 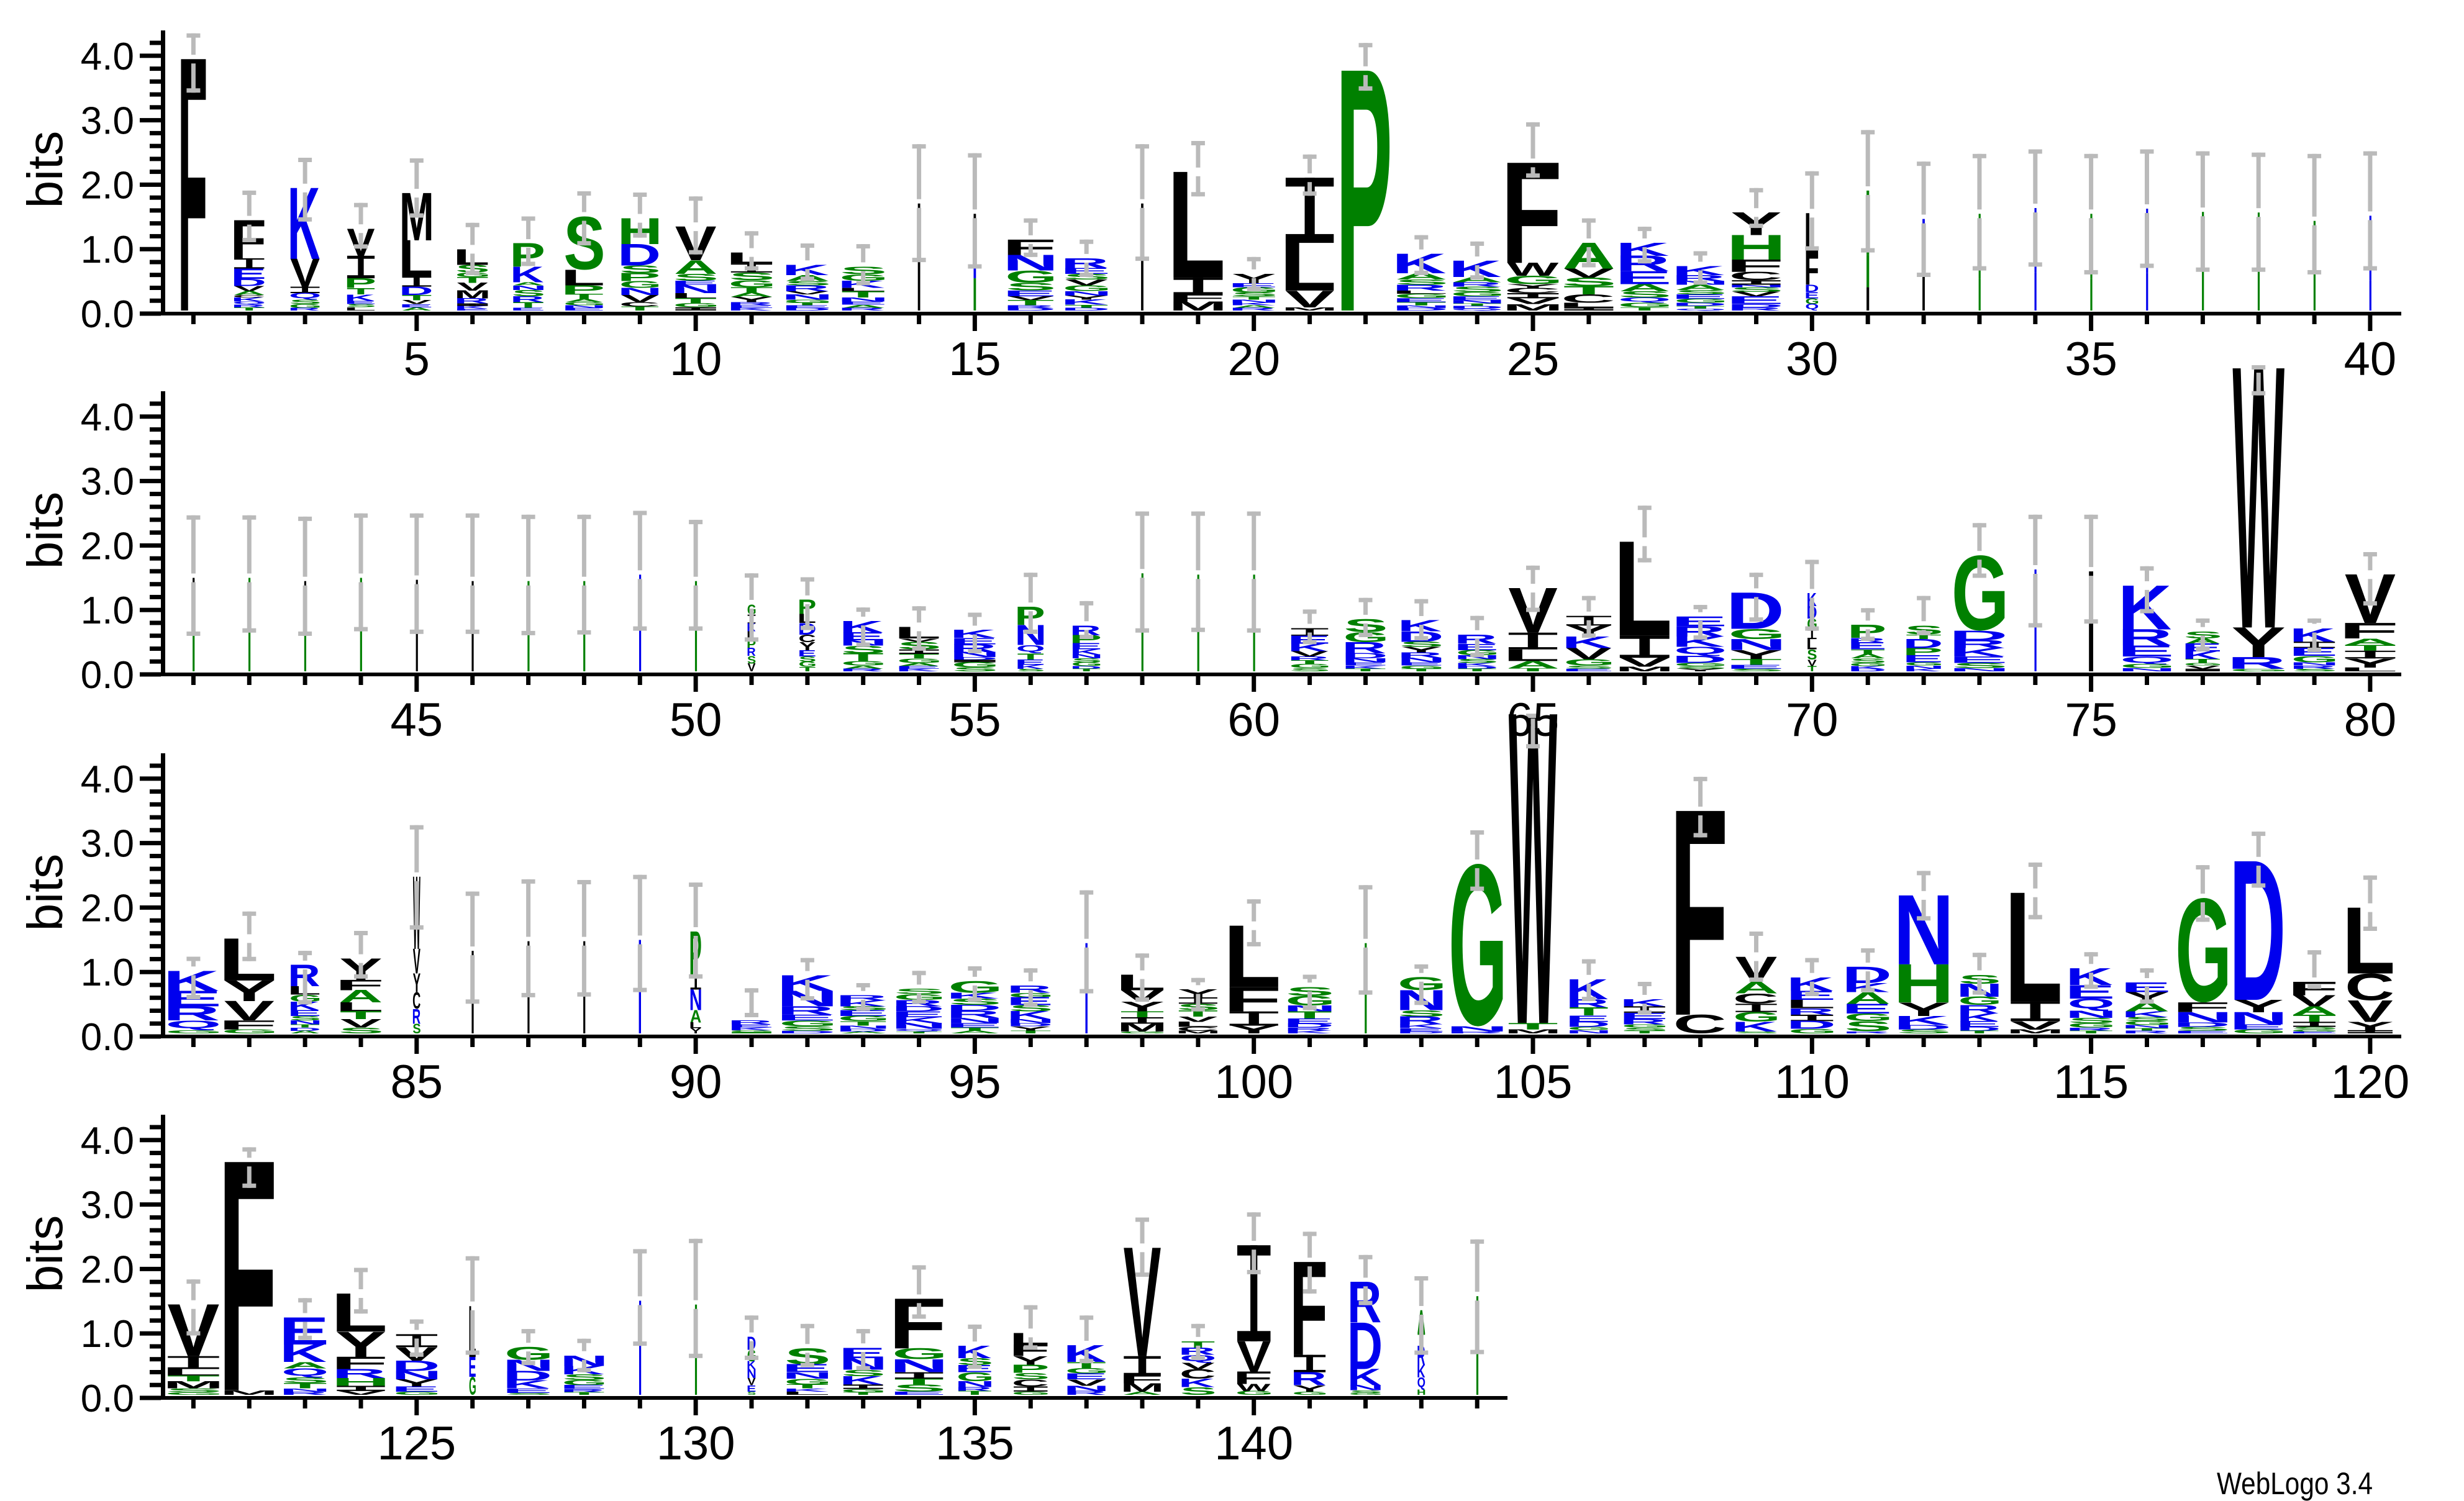 What do you see at coordinates (1253, 720) in the screenshot?
I see `svg-text: 60` at bounding box center [1253, 720].